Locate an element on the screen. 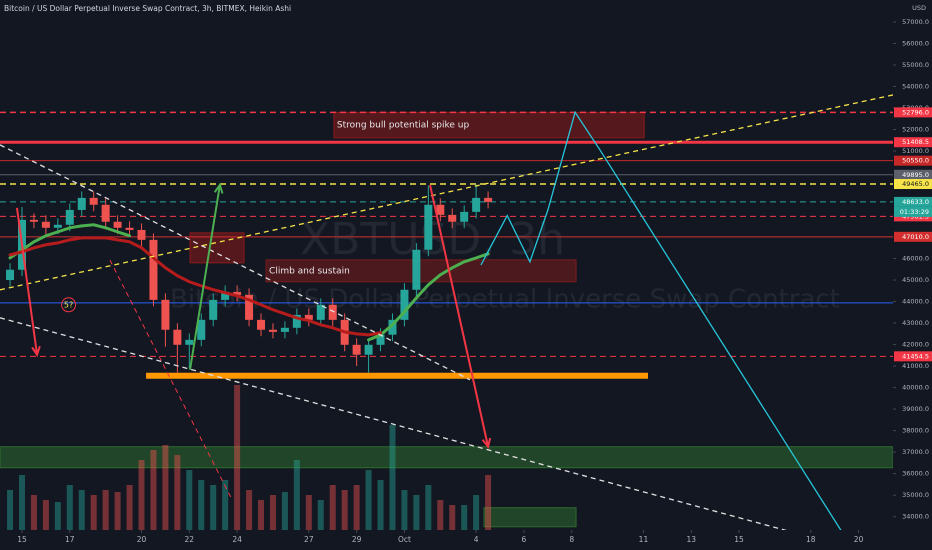  level-label: 48633.0 is located at coordinates (915, 202).